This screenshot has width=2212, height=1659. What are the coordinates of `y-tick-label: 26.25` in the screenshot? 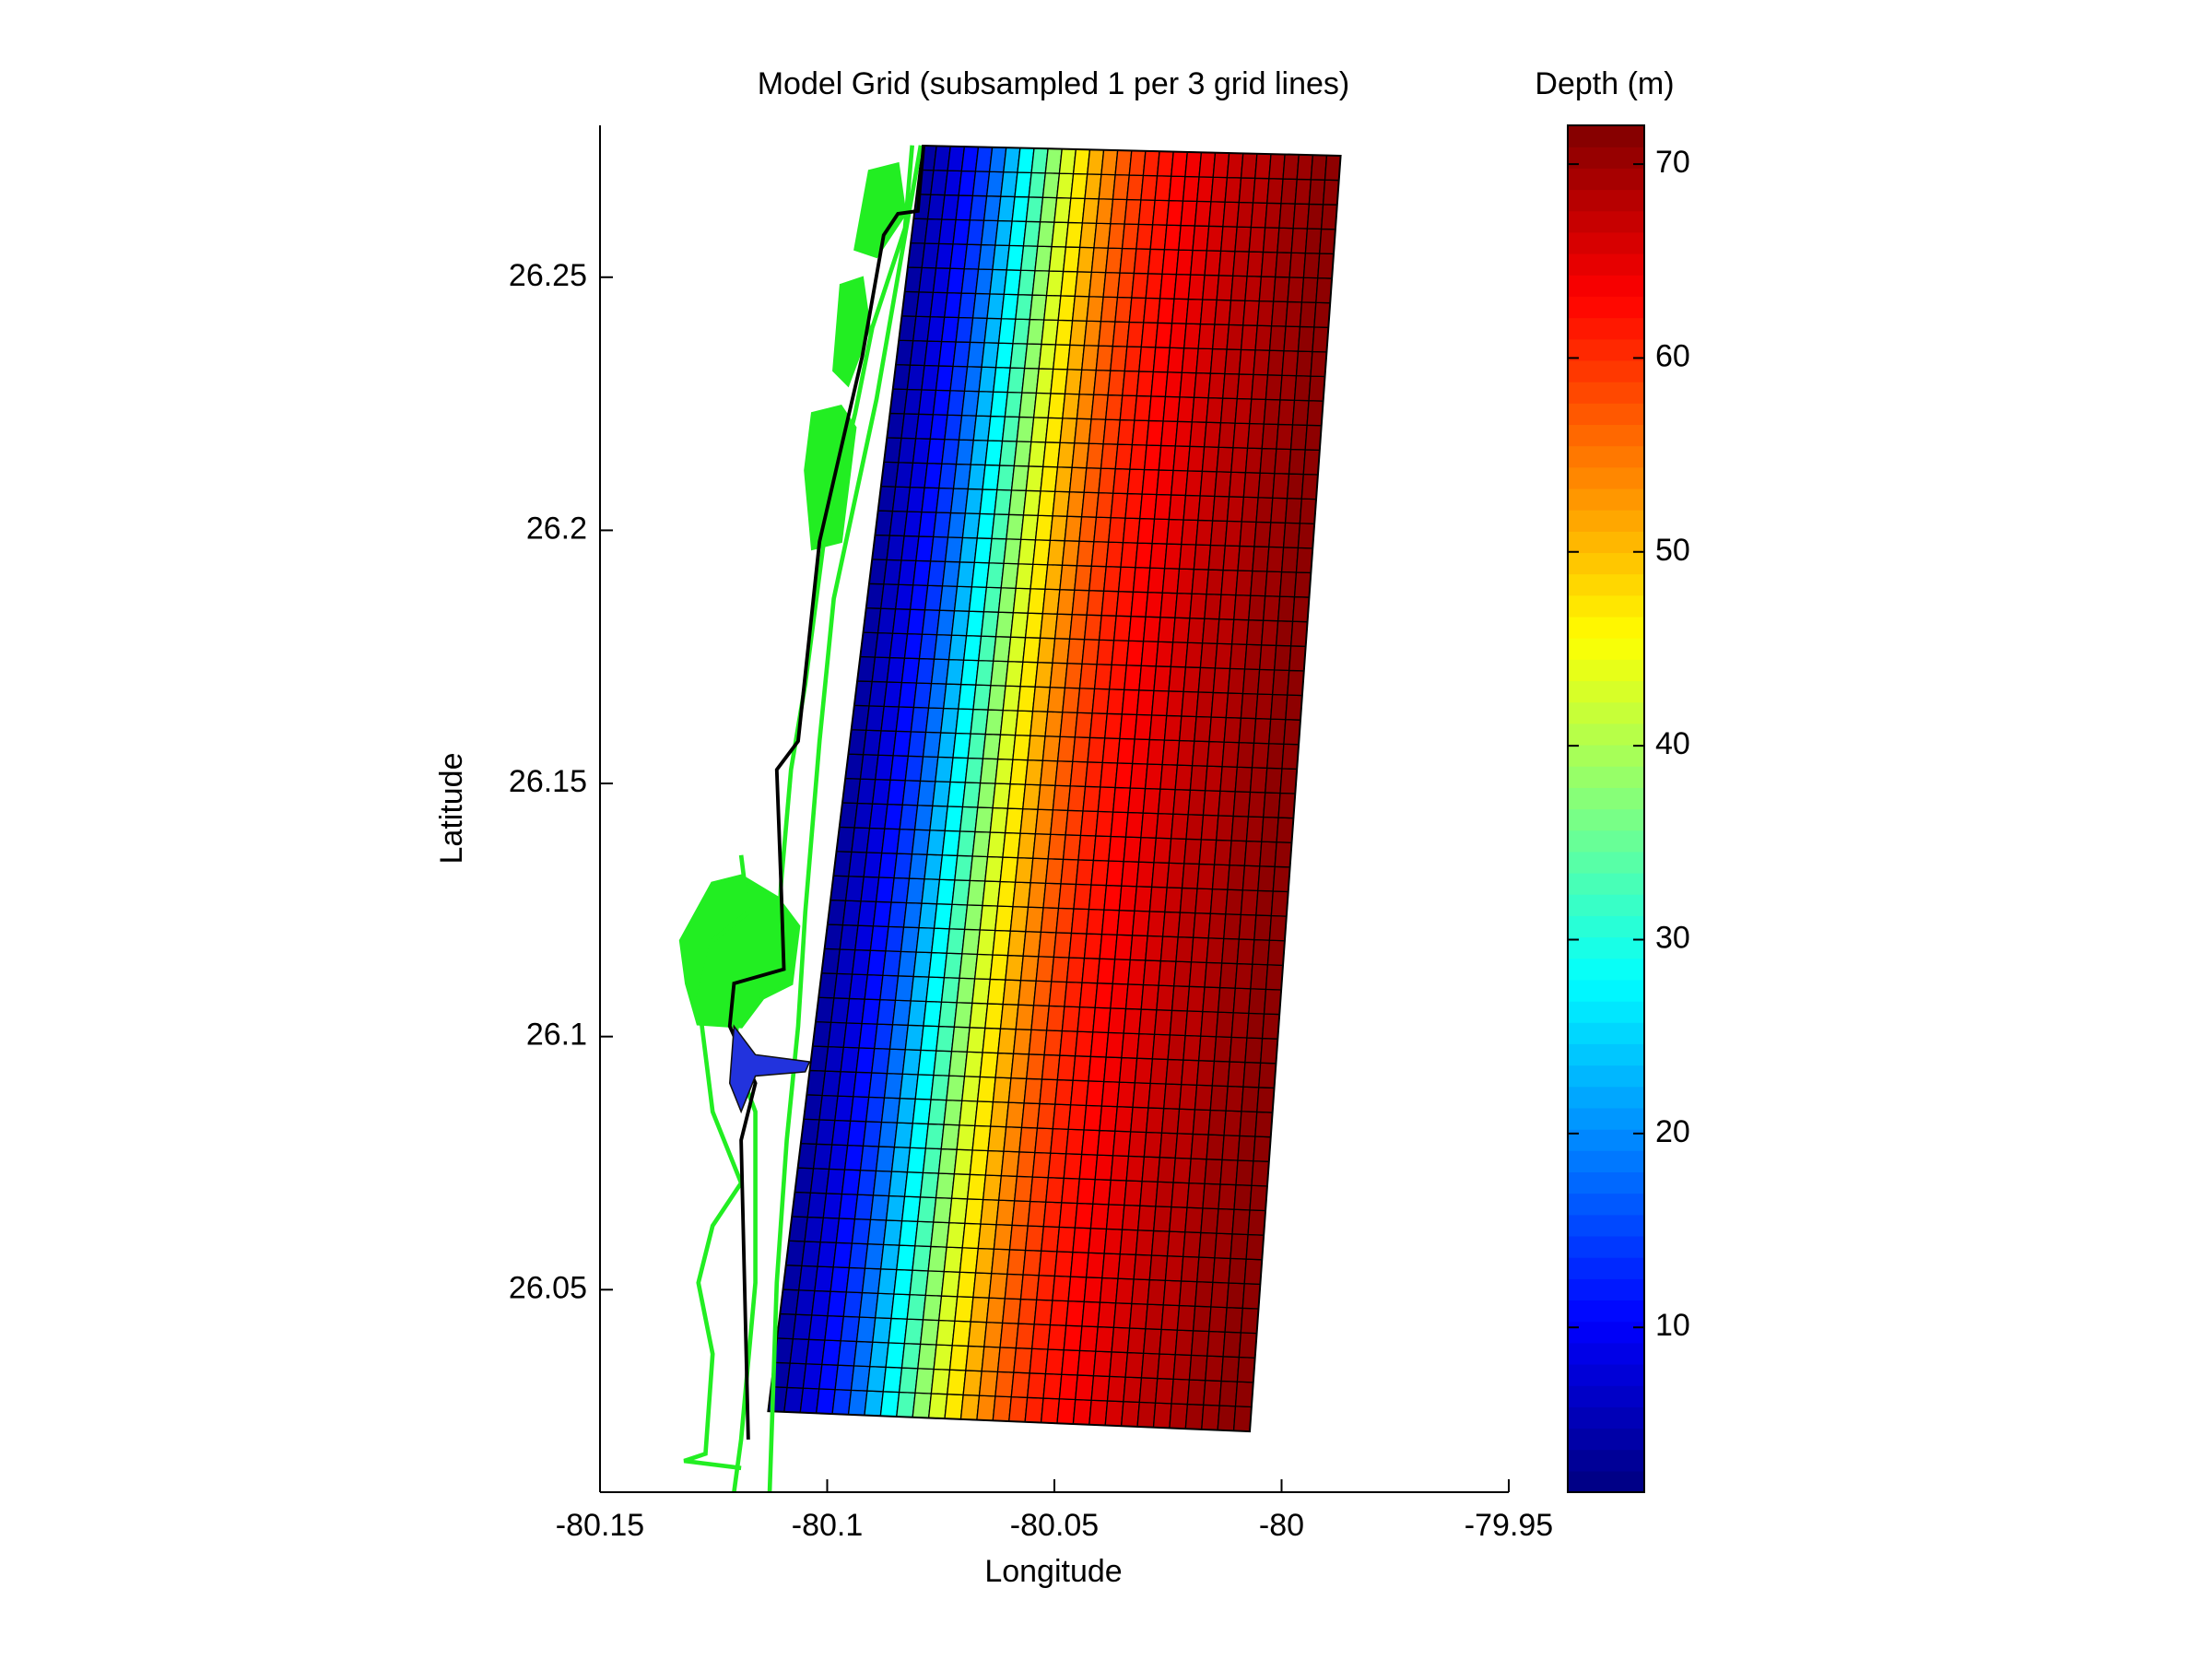 It's located at (548, 275).